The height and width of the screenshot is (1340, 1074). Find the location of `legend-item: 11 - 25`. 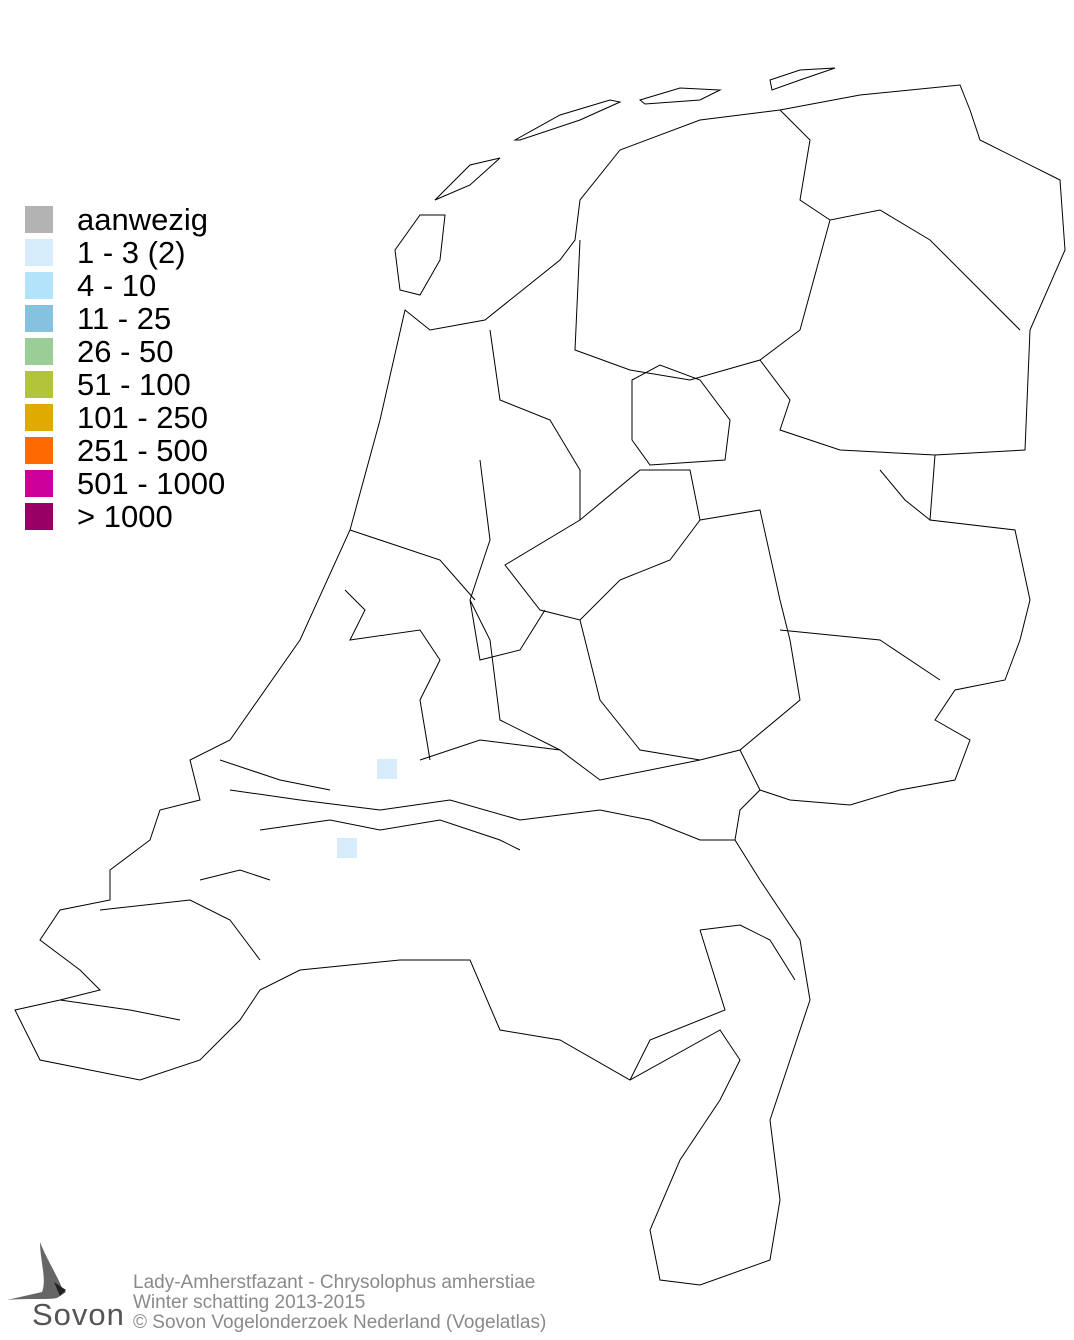

legend-item: 11 - 25 is located at coordinates (125, 318).